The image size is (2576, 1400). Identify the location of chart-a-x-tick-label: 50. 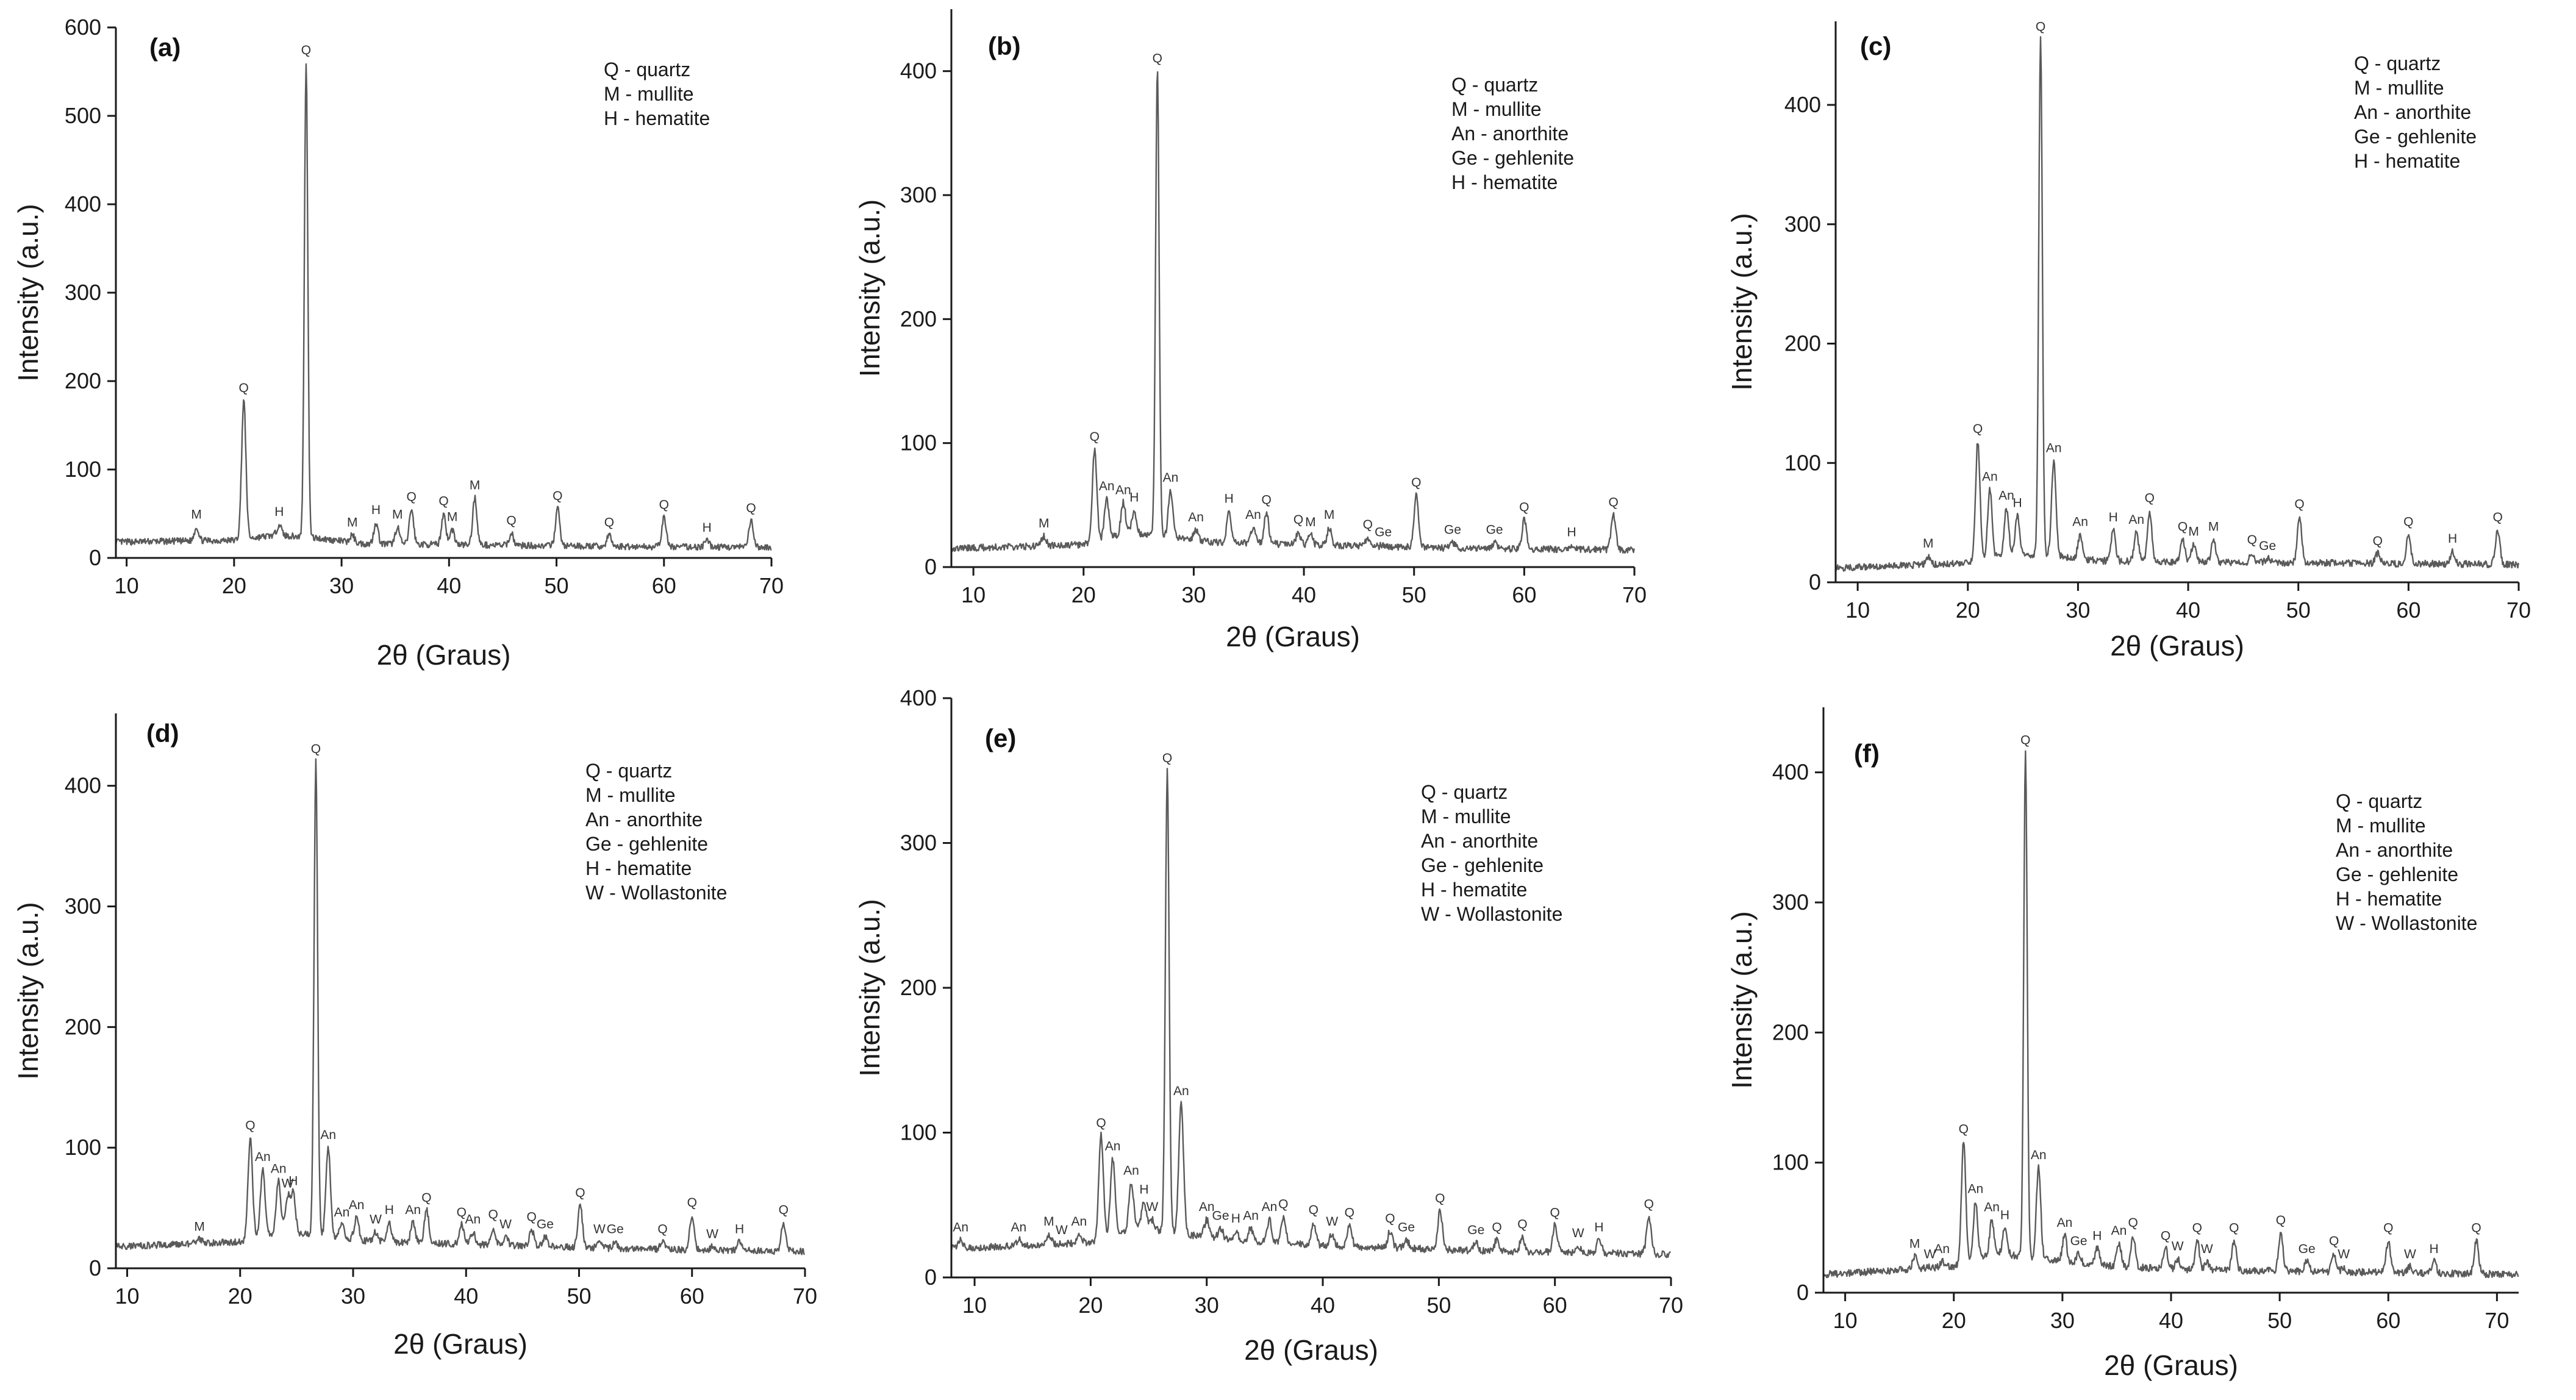
(557, 585).